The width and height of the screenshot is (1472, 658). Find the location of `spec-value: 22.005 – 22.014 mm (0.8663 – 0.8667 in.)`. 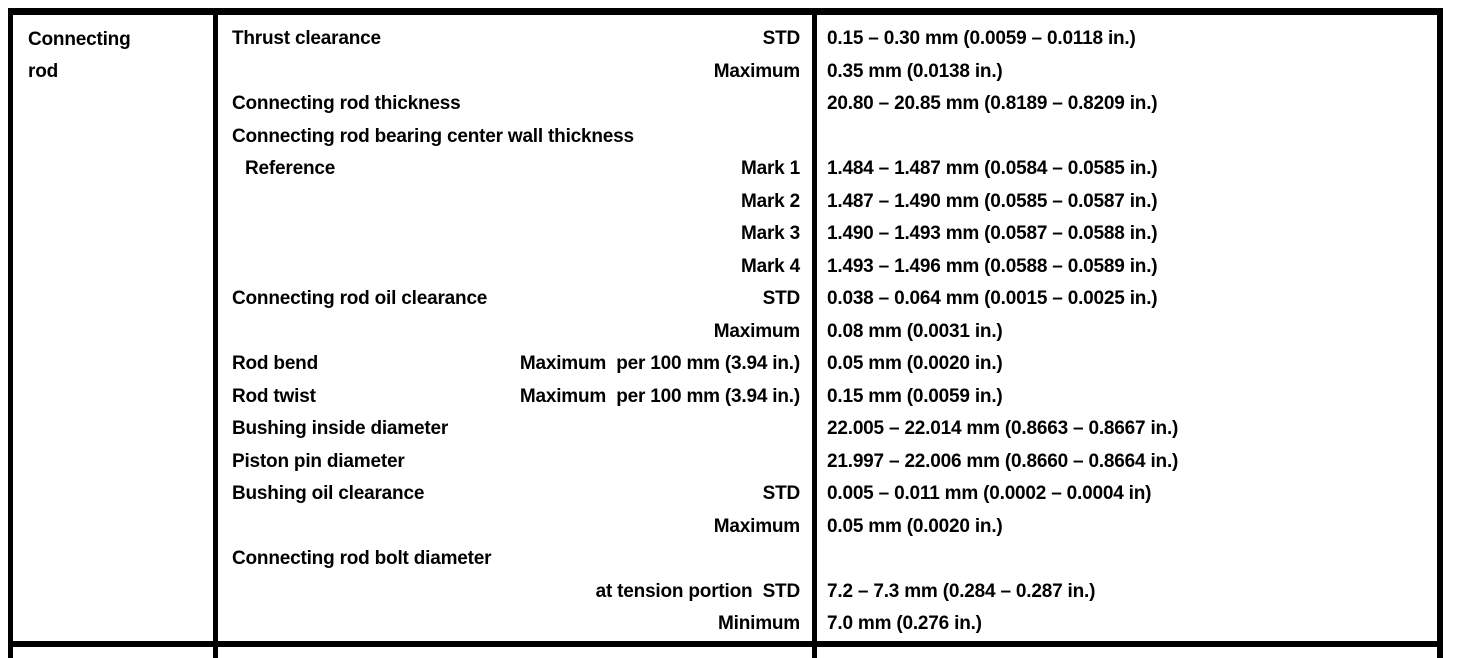

spec-value: 22.005 – 22.014 mm (0.8663 – 0.8667 in.) is located at coordinates (1003, 429).